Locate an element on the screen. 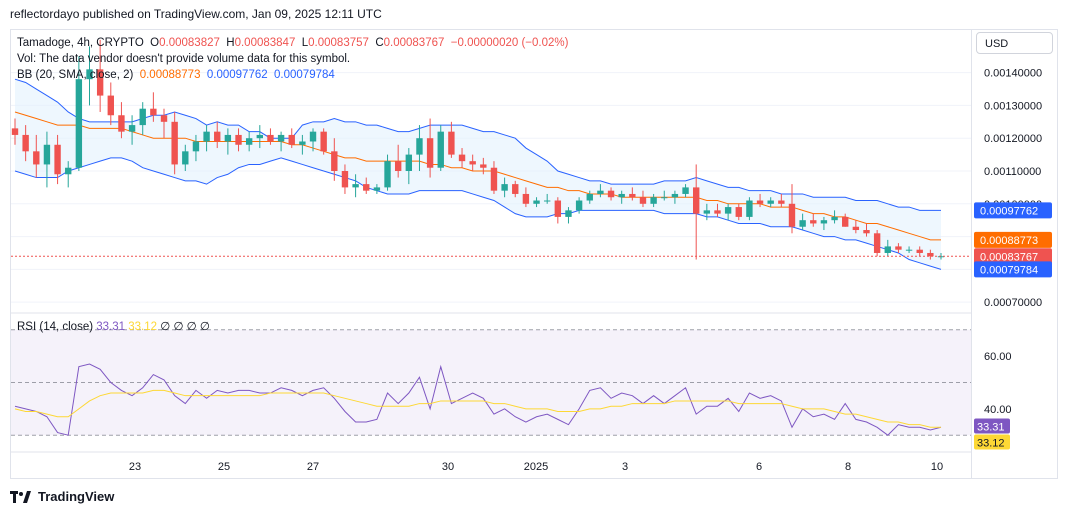 The image size is (1068, 515). time-axis-label: 8 is located at coordinates (848, 467).